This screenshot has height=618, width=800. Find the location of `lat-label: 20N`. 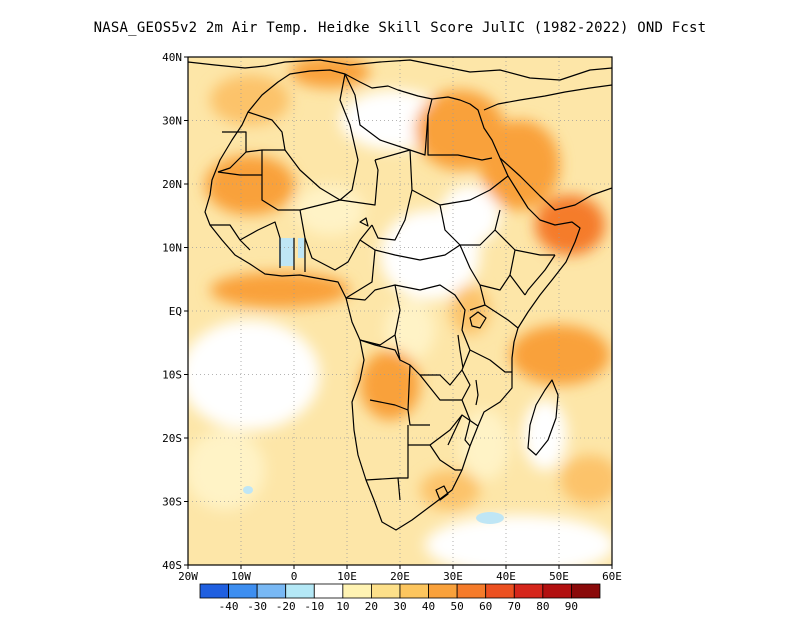

lat-label: 20N is located at coordinates (172, 184).